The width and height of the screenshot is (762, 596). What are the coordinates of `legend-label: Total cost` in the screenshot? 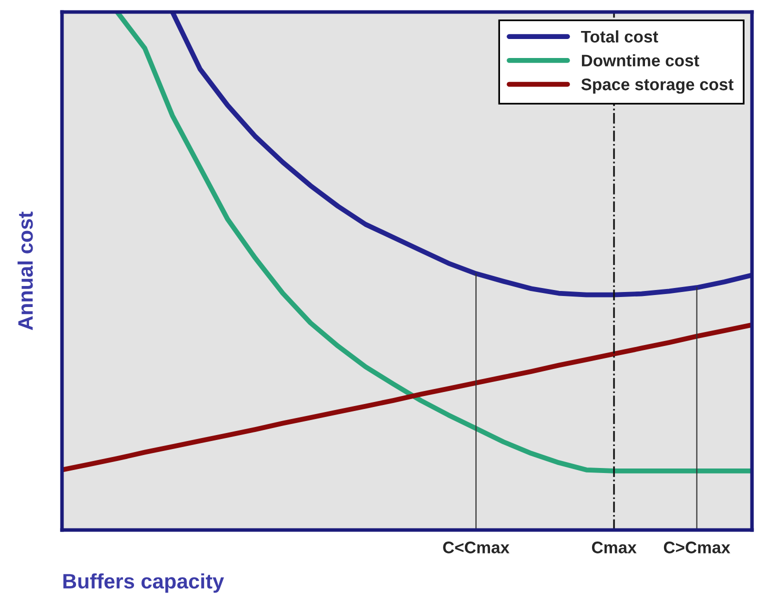 It's located at (619, 36).